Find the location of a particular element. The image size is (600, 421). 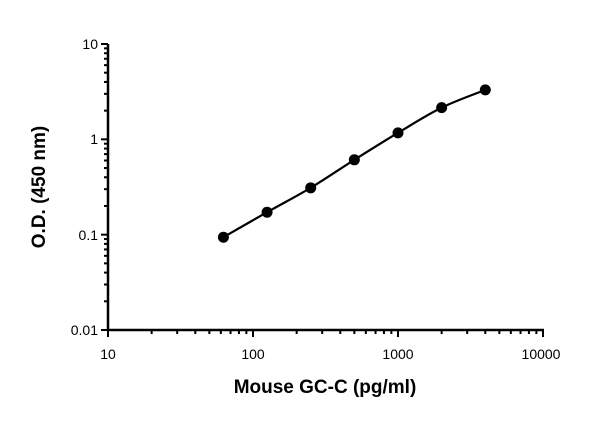

x-tick-label: 1000 is located at coordinates (397, 354).